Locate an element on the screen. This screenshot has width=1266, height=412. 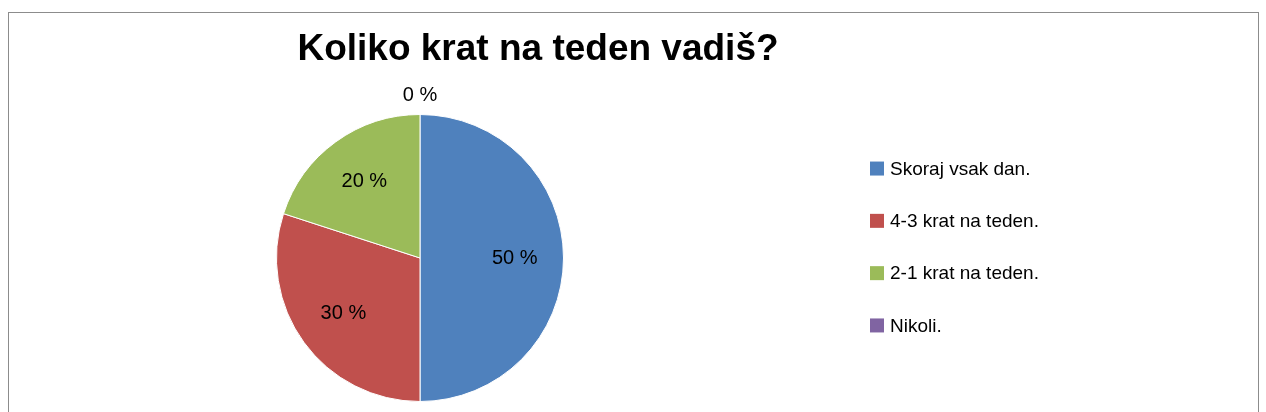
chart-title: Koliko krat na teden vadiš? is located at coordinates (538, 48).